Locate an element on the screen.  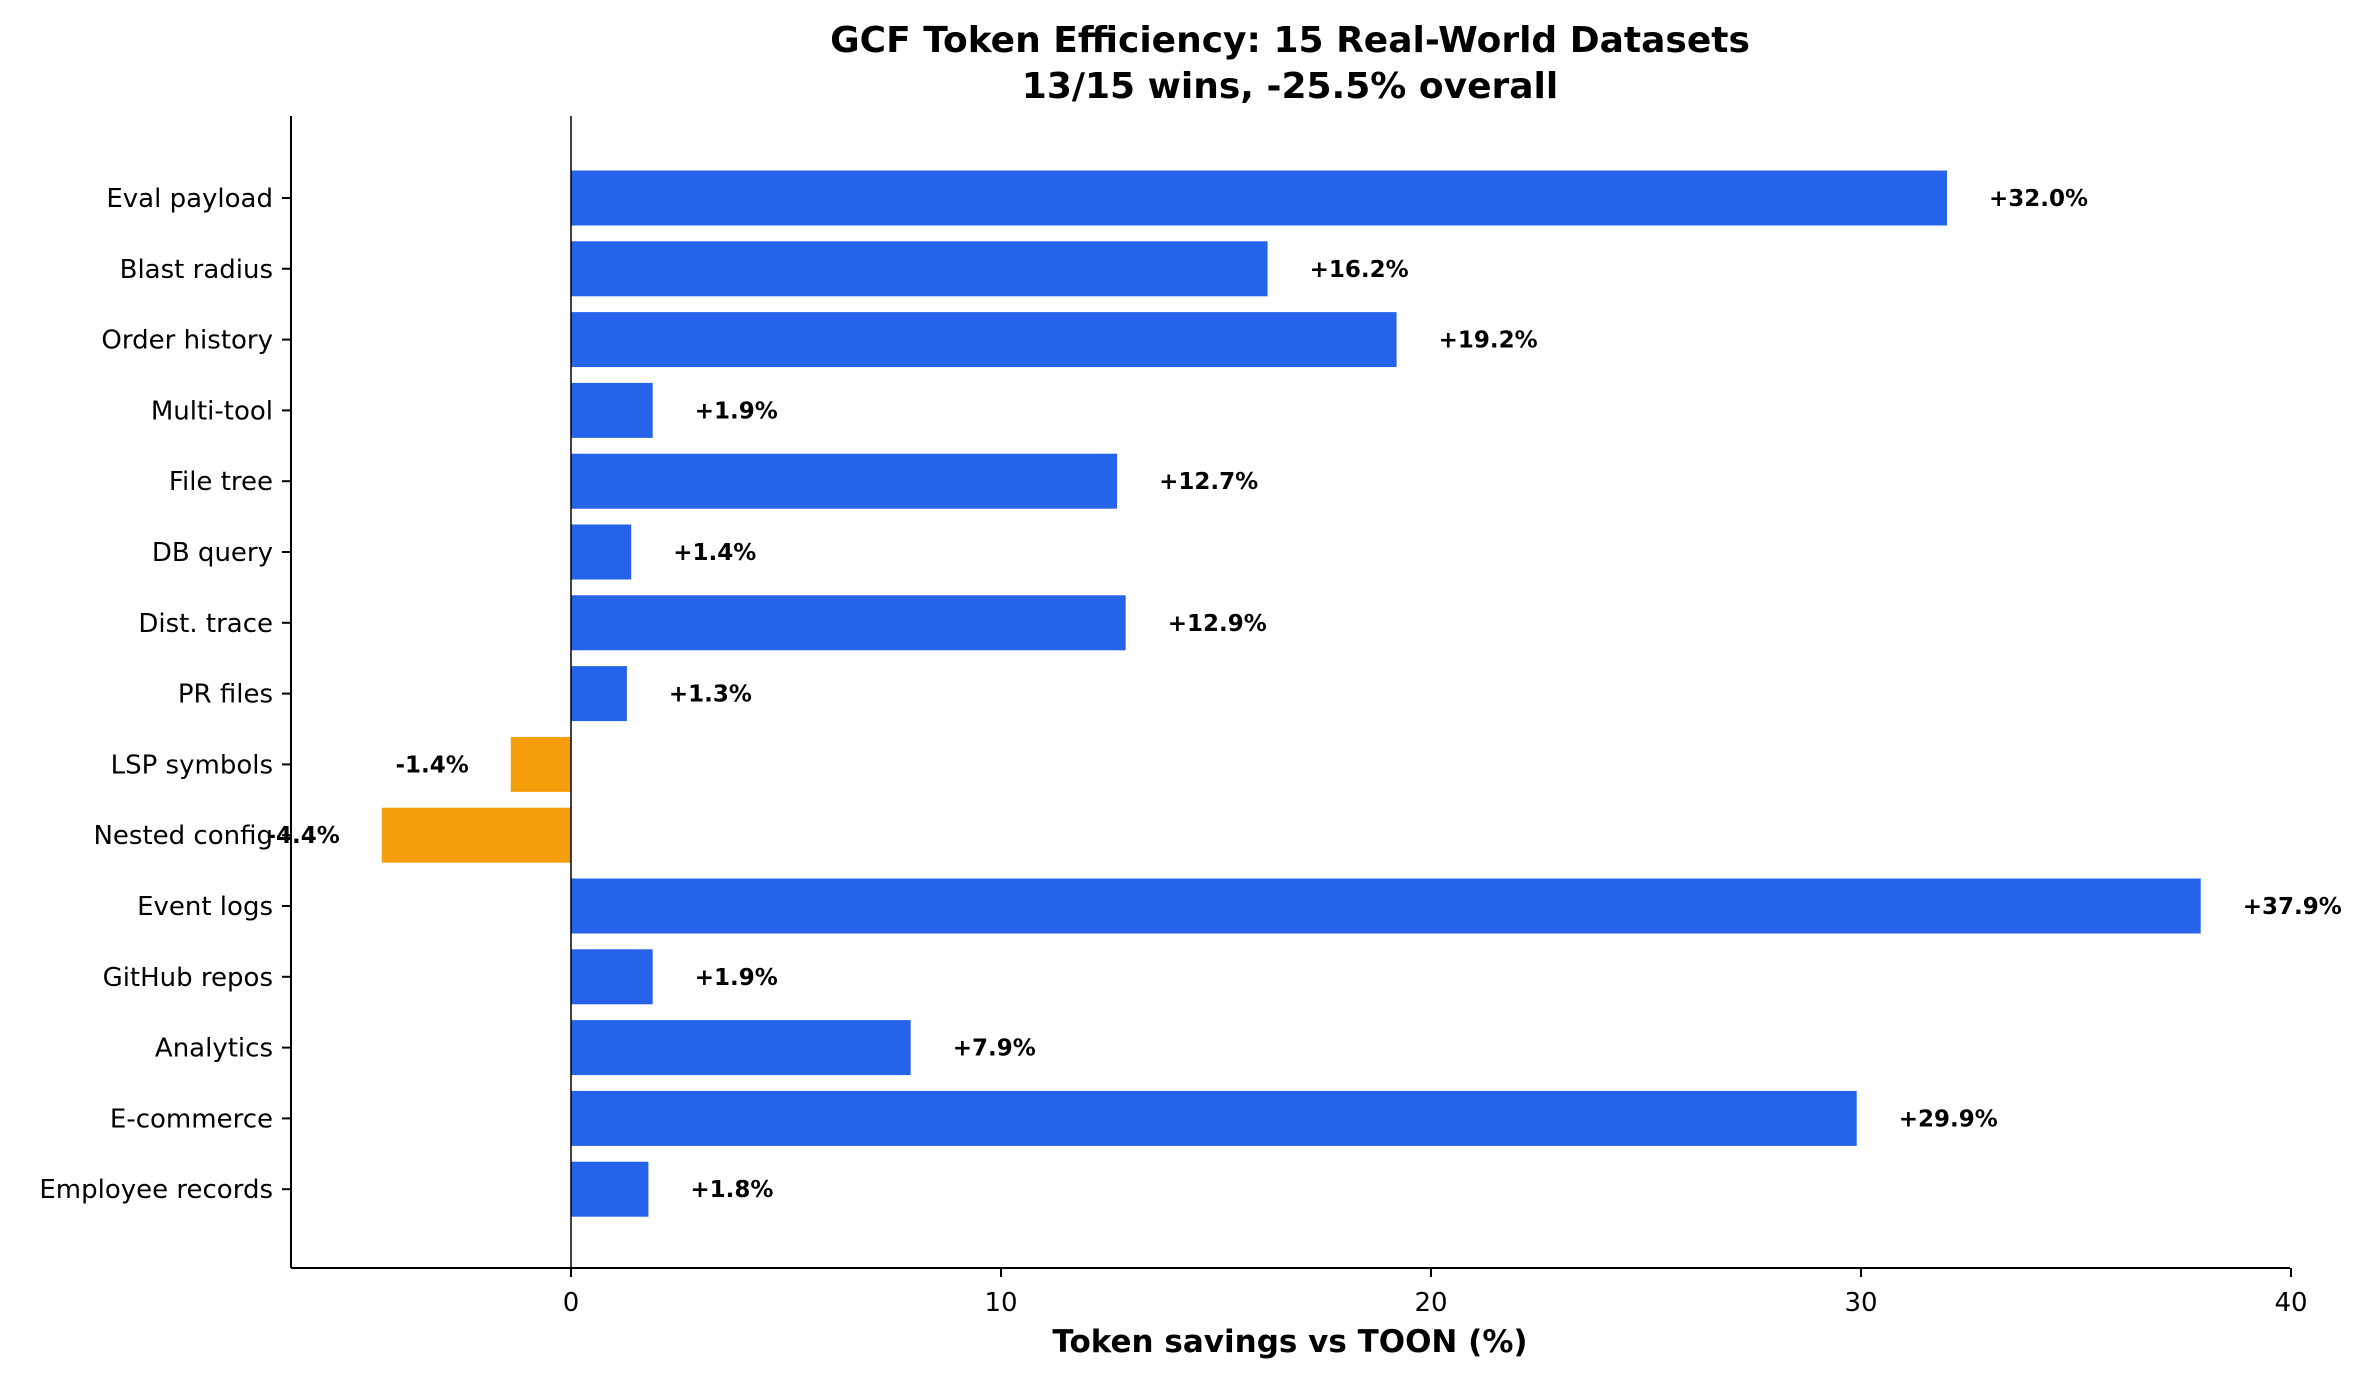
data-label: -4.4% is located at coordinates (302, 836).